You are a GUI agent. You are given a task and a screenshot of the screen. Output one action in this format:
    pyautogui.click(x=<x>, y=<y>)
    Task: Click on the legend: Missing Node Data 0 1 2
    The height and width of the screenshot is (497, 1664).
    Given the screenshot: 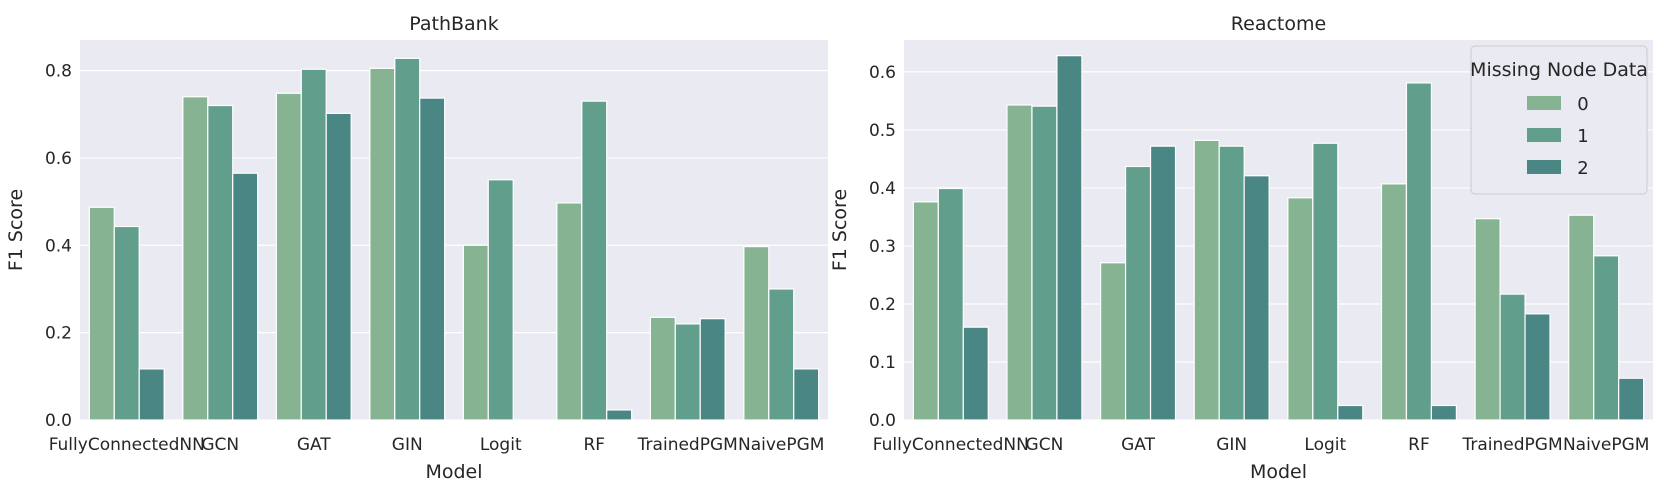 What is the action you would take?
    pyautogui.click(x=1559, y=120)
    